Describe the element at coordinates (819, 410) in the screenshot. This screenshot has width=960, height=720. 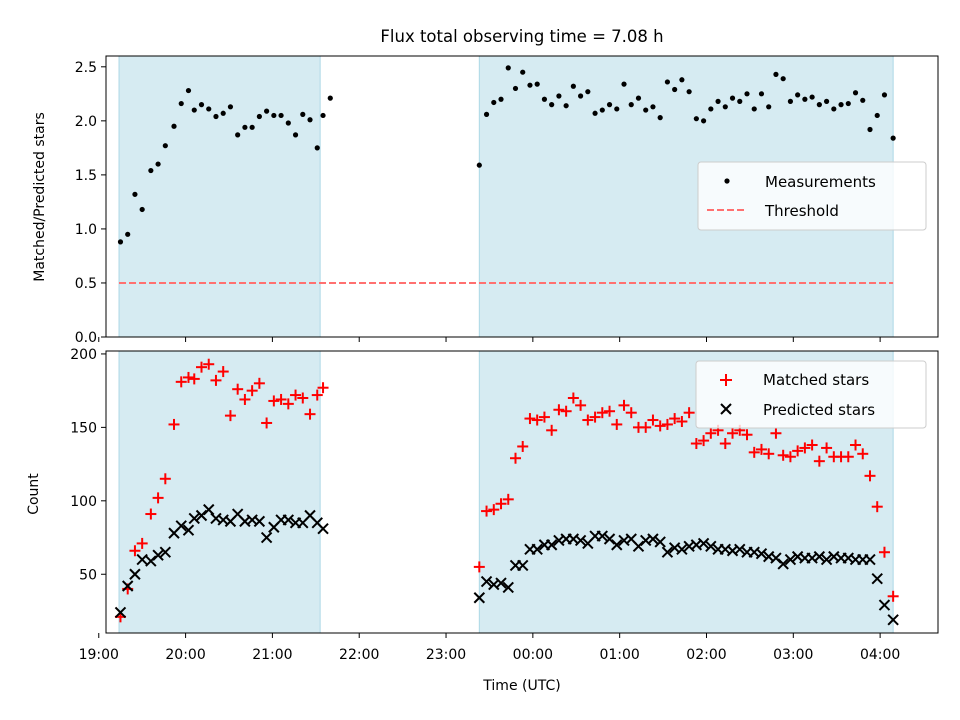
I see `legend-predicted-label: Predicted stars` at that location.